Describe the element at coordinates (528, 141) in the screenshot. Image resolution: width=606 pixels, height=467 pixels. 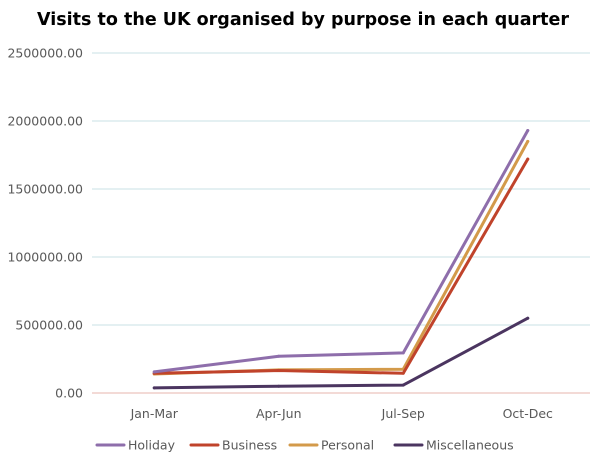
I see `data-point-personal` at that location.